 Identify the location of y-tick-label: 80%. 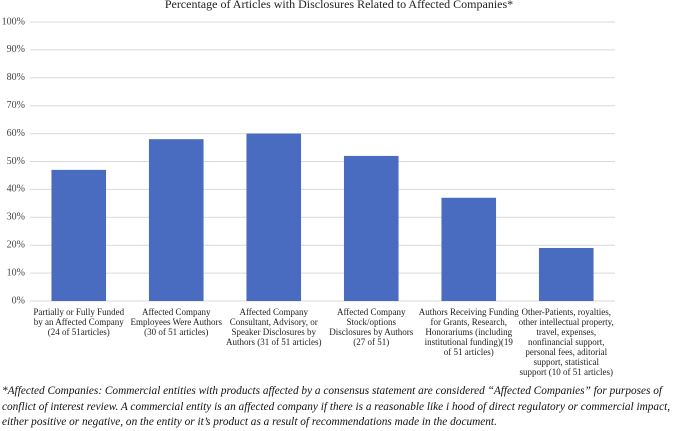
(16, 77).